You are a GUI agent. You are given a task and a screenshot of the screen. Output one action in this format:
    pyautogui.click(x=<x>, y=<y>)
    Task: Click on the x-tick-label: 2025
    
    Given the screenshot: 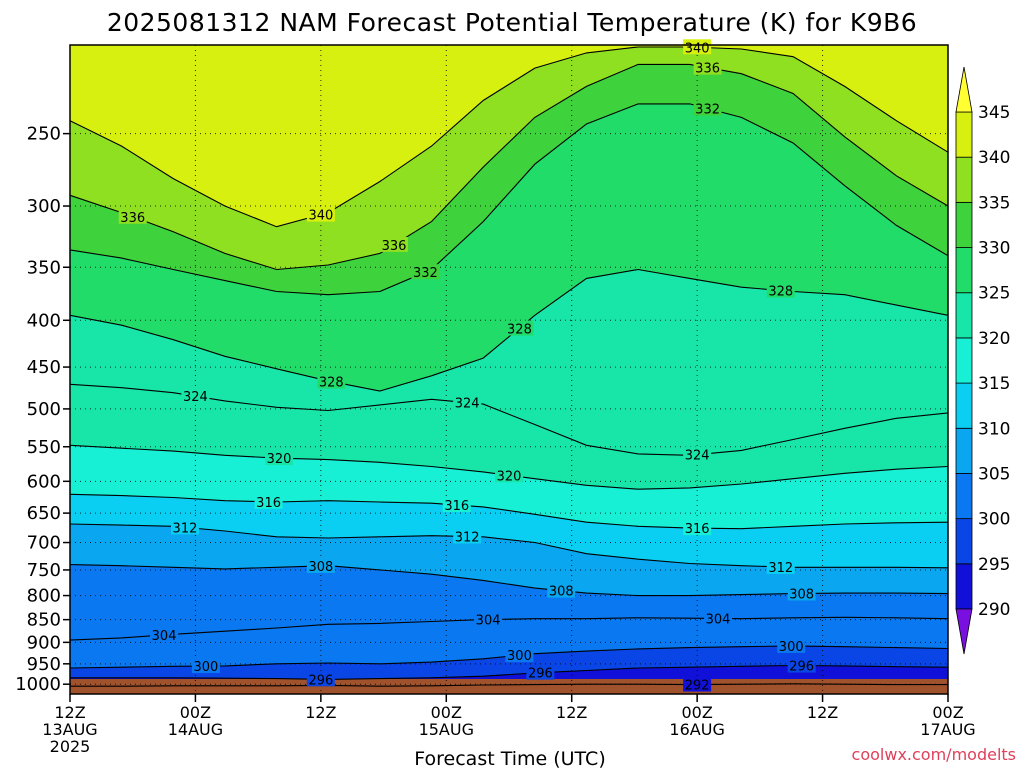 What is the action you would take?
    pyautogui.click(x=70, y=746)
    